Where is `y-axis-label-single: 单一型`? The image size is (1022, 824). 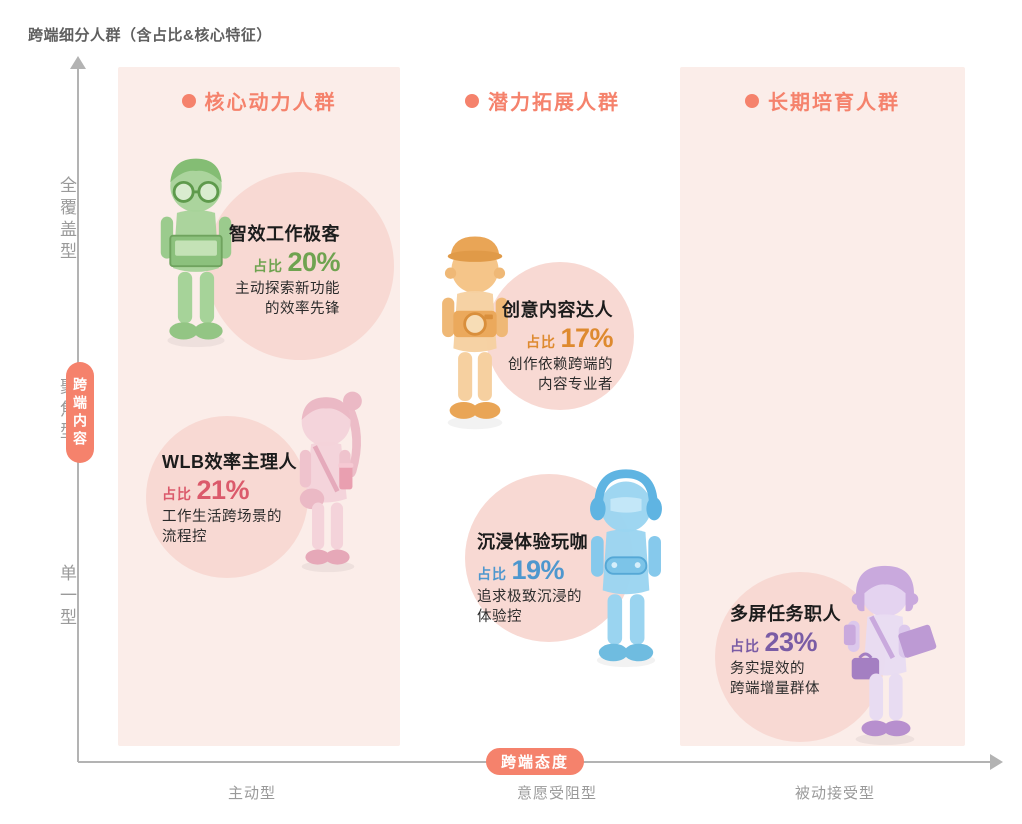 y-axis-label-single: 单一型 is located at coordinates (66, 597).